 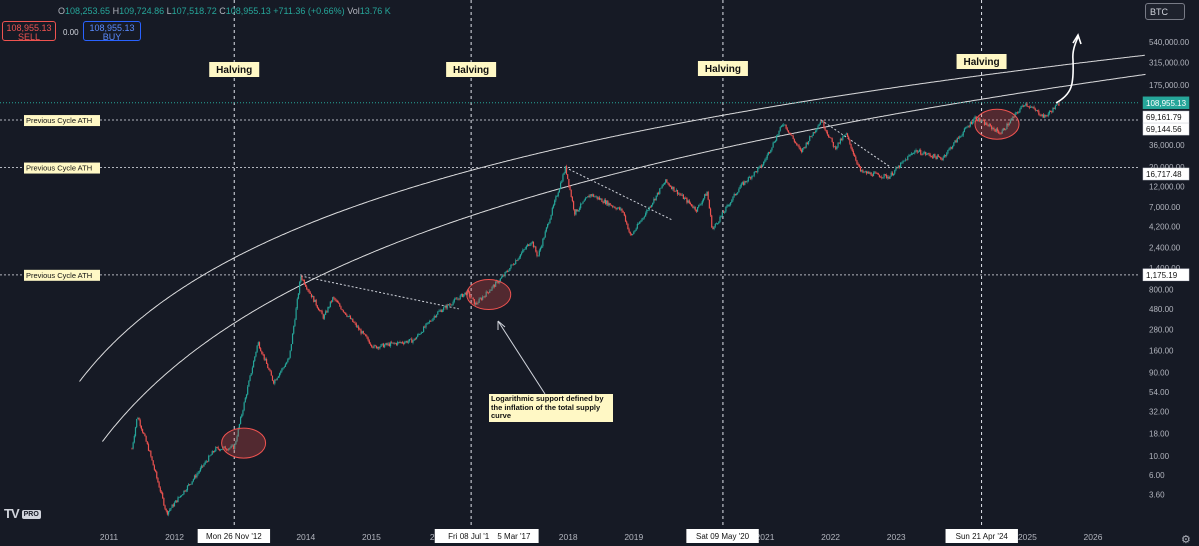 What do you see at coordinates (234, 69) in the screenshot?
I see `halving-label-box` at bounding box center [234, 69].